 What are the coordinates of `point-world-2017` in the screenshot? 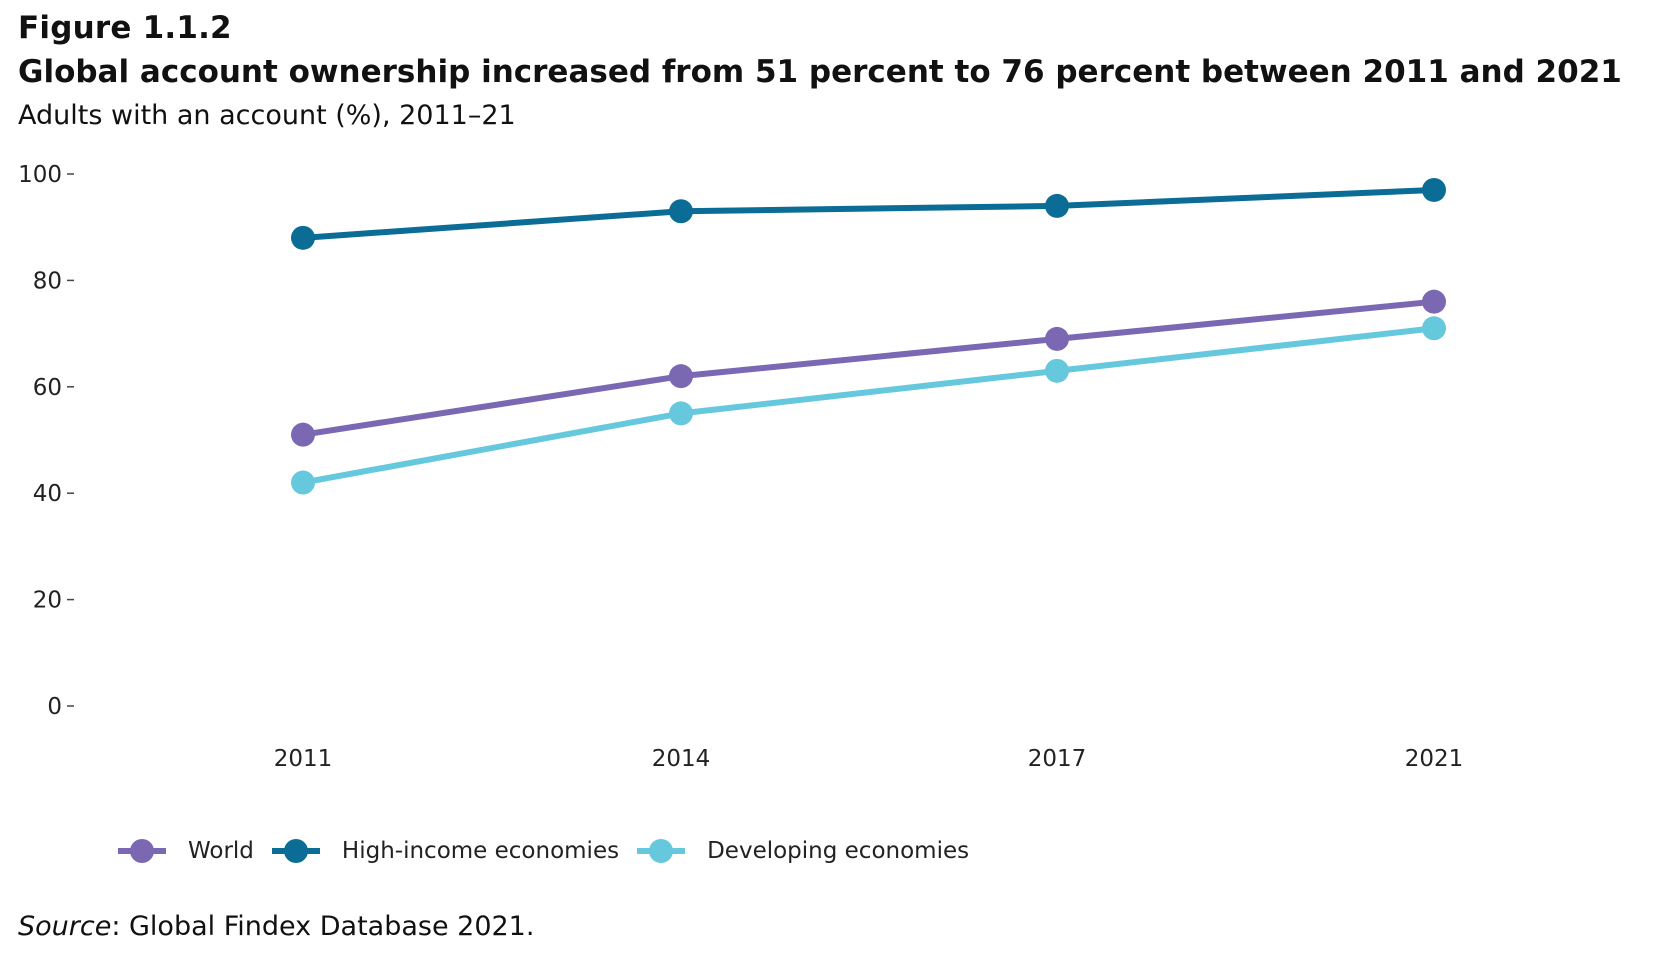 It's located at (1057, 338).